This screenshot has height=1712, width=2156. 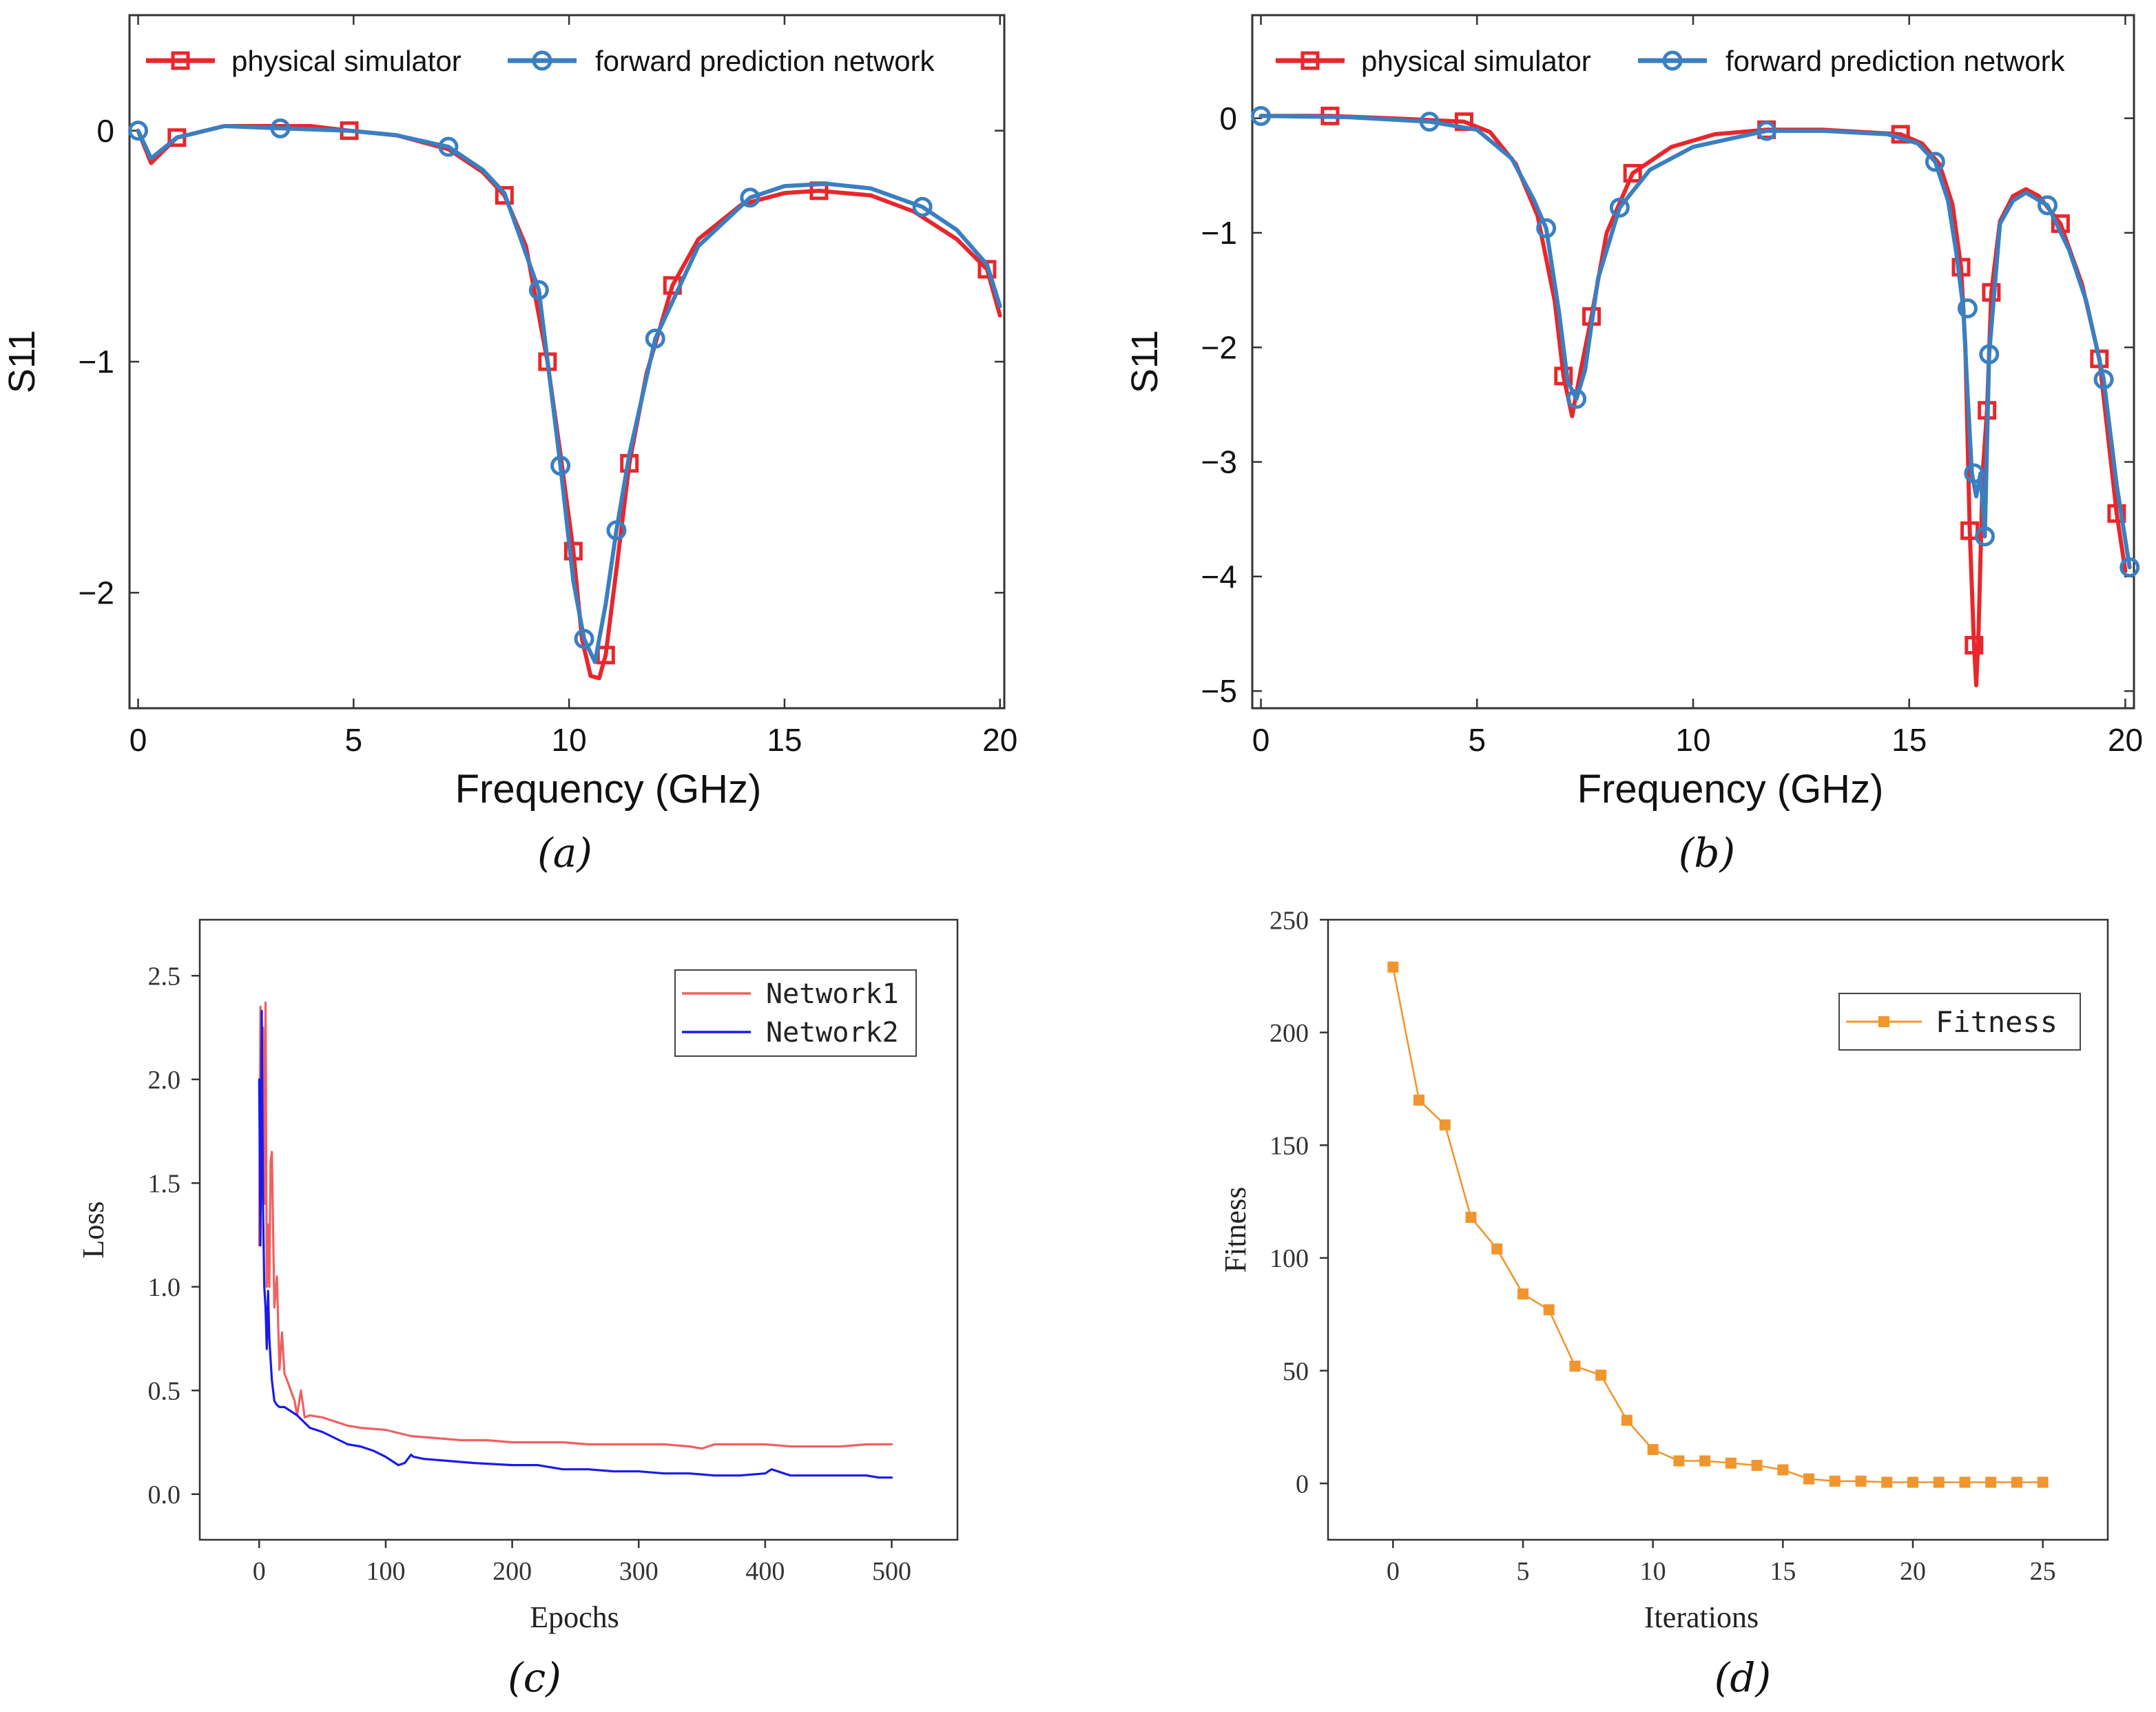 What do you see at coordinates (1289, 1033) in the screenshot?
I see `y-tick-label-d: 200` at bounding box center [1289, 1033].